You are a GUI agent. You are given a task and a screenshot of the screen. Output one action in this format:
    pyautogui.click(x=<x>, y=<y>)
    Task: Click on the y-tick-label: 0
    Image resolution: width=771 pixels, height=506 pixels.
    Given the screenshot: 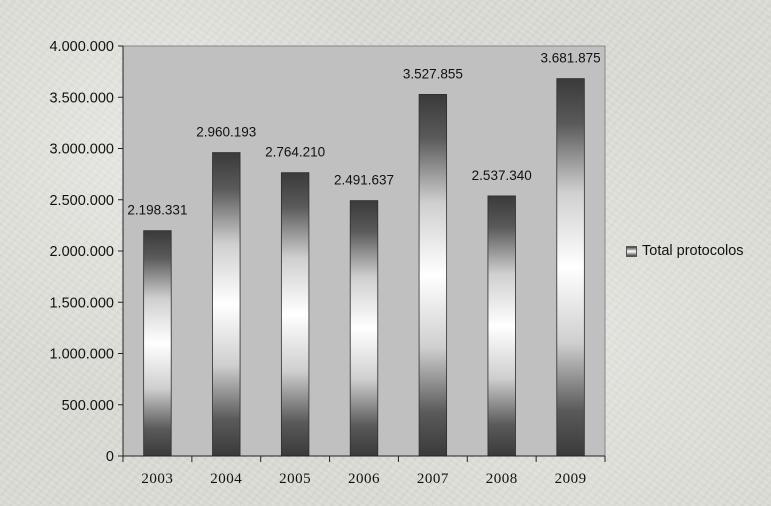 What is the action you would take?
    pyautogui.click(x=110, y=457)
    